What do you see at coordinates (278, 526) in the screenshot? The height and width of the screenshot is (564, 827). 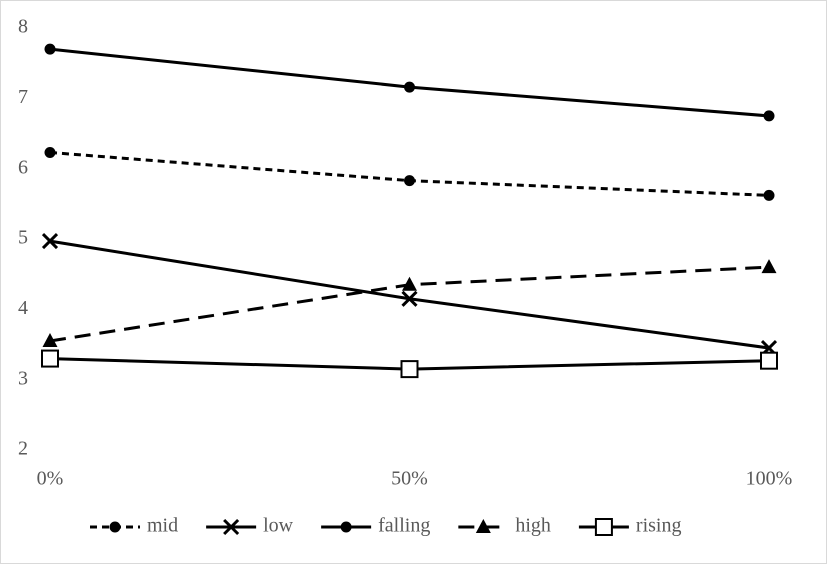 I see `legend-label: low` at bounding box center [278, 526].